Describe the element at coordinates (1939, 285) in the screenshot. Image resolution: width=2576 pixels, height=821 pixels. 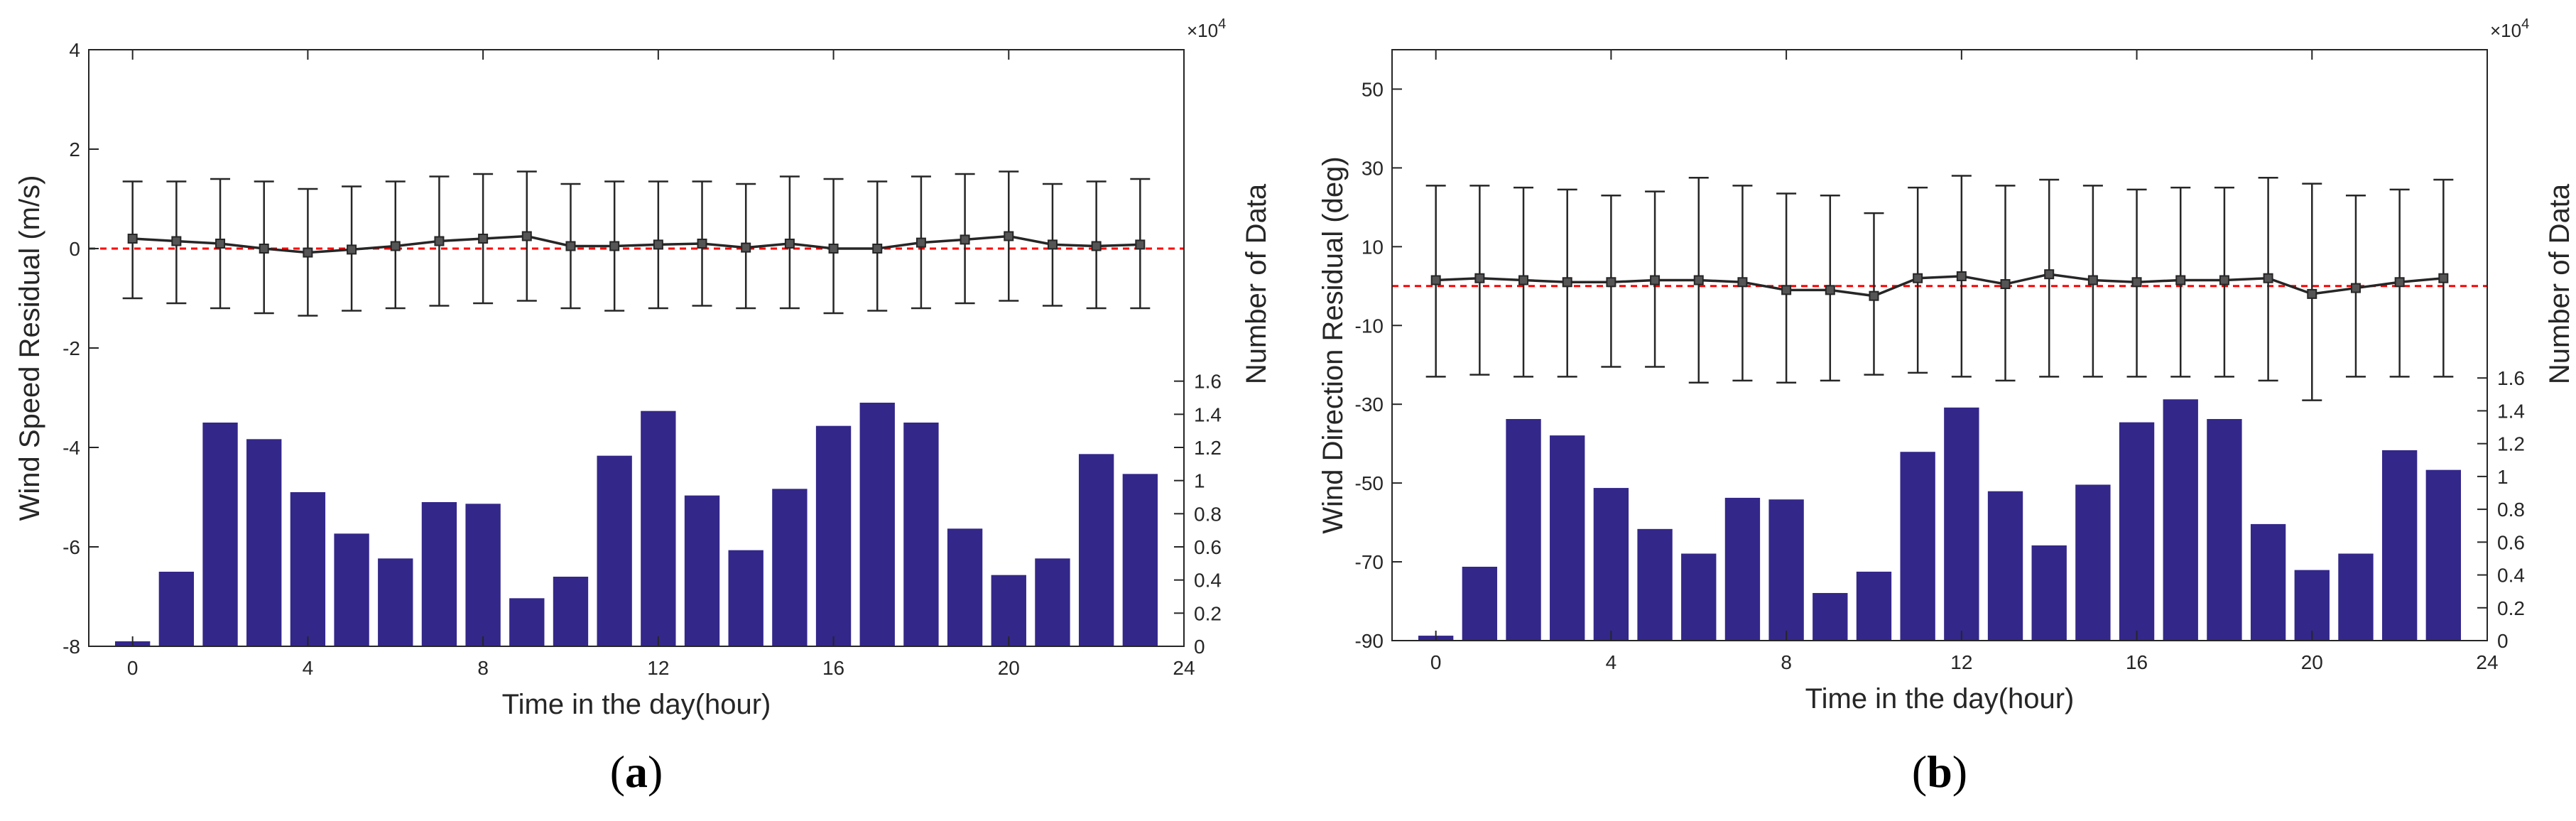
I see `mean-line` at that location.